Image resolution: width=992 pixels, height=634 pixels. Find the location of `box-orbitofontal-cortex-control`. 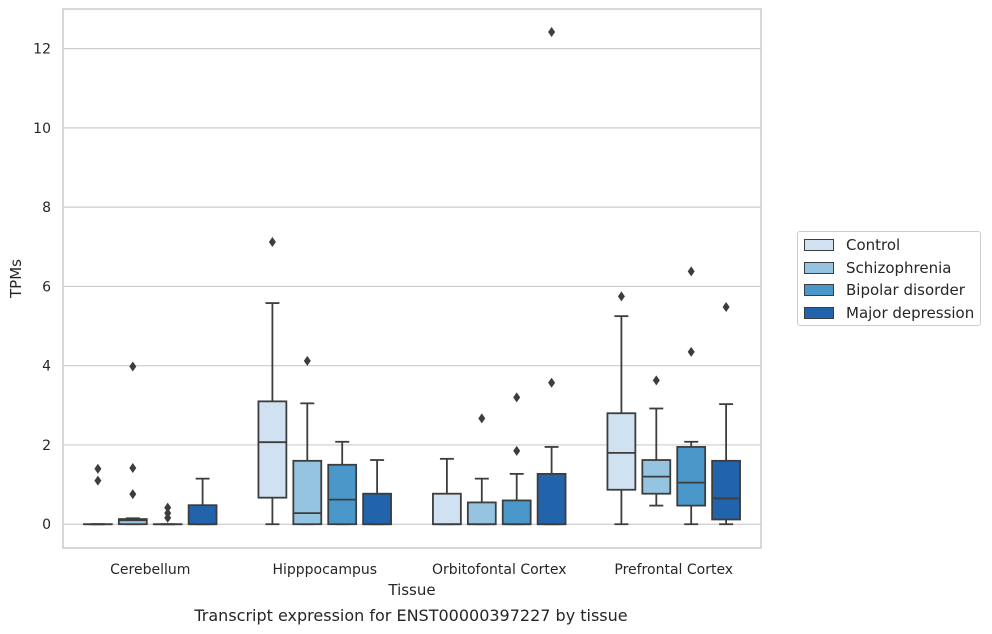

box-orbitofontal-cortex-control is located at coordinates (447, 491).